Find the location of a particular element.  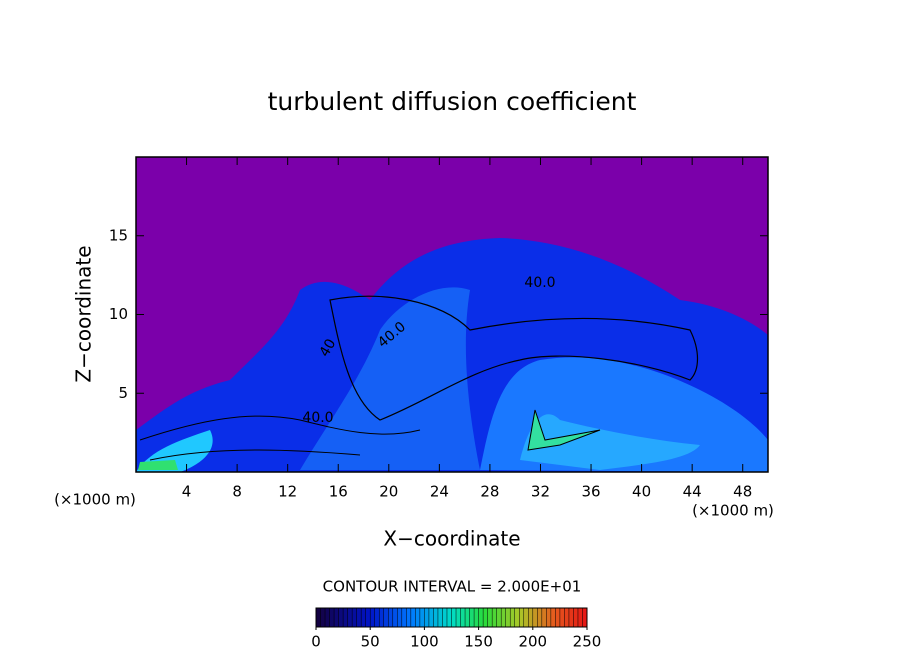

x-tick-label: 8 is located at coordinates (237, 492).